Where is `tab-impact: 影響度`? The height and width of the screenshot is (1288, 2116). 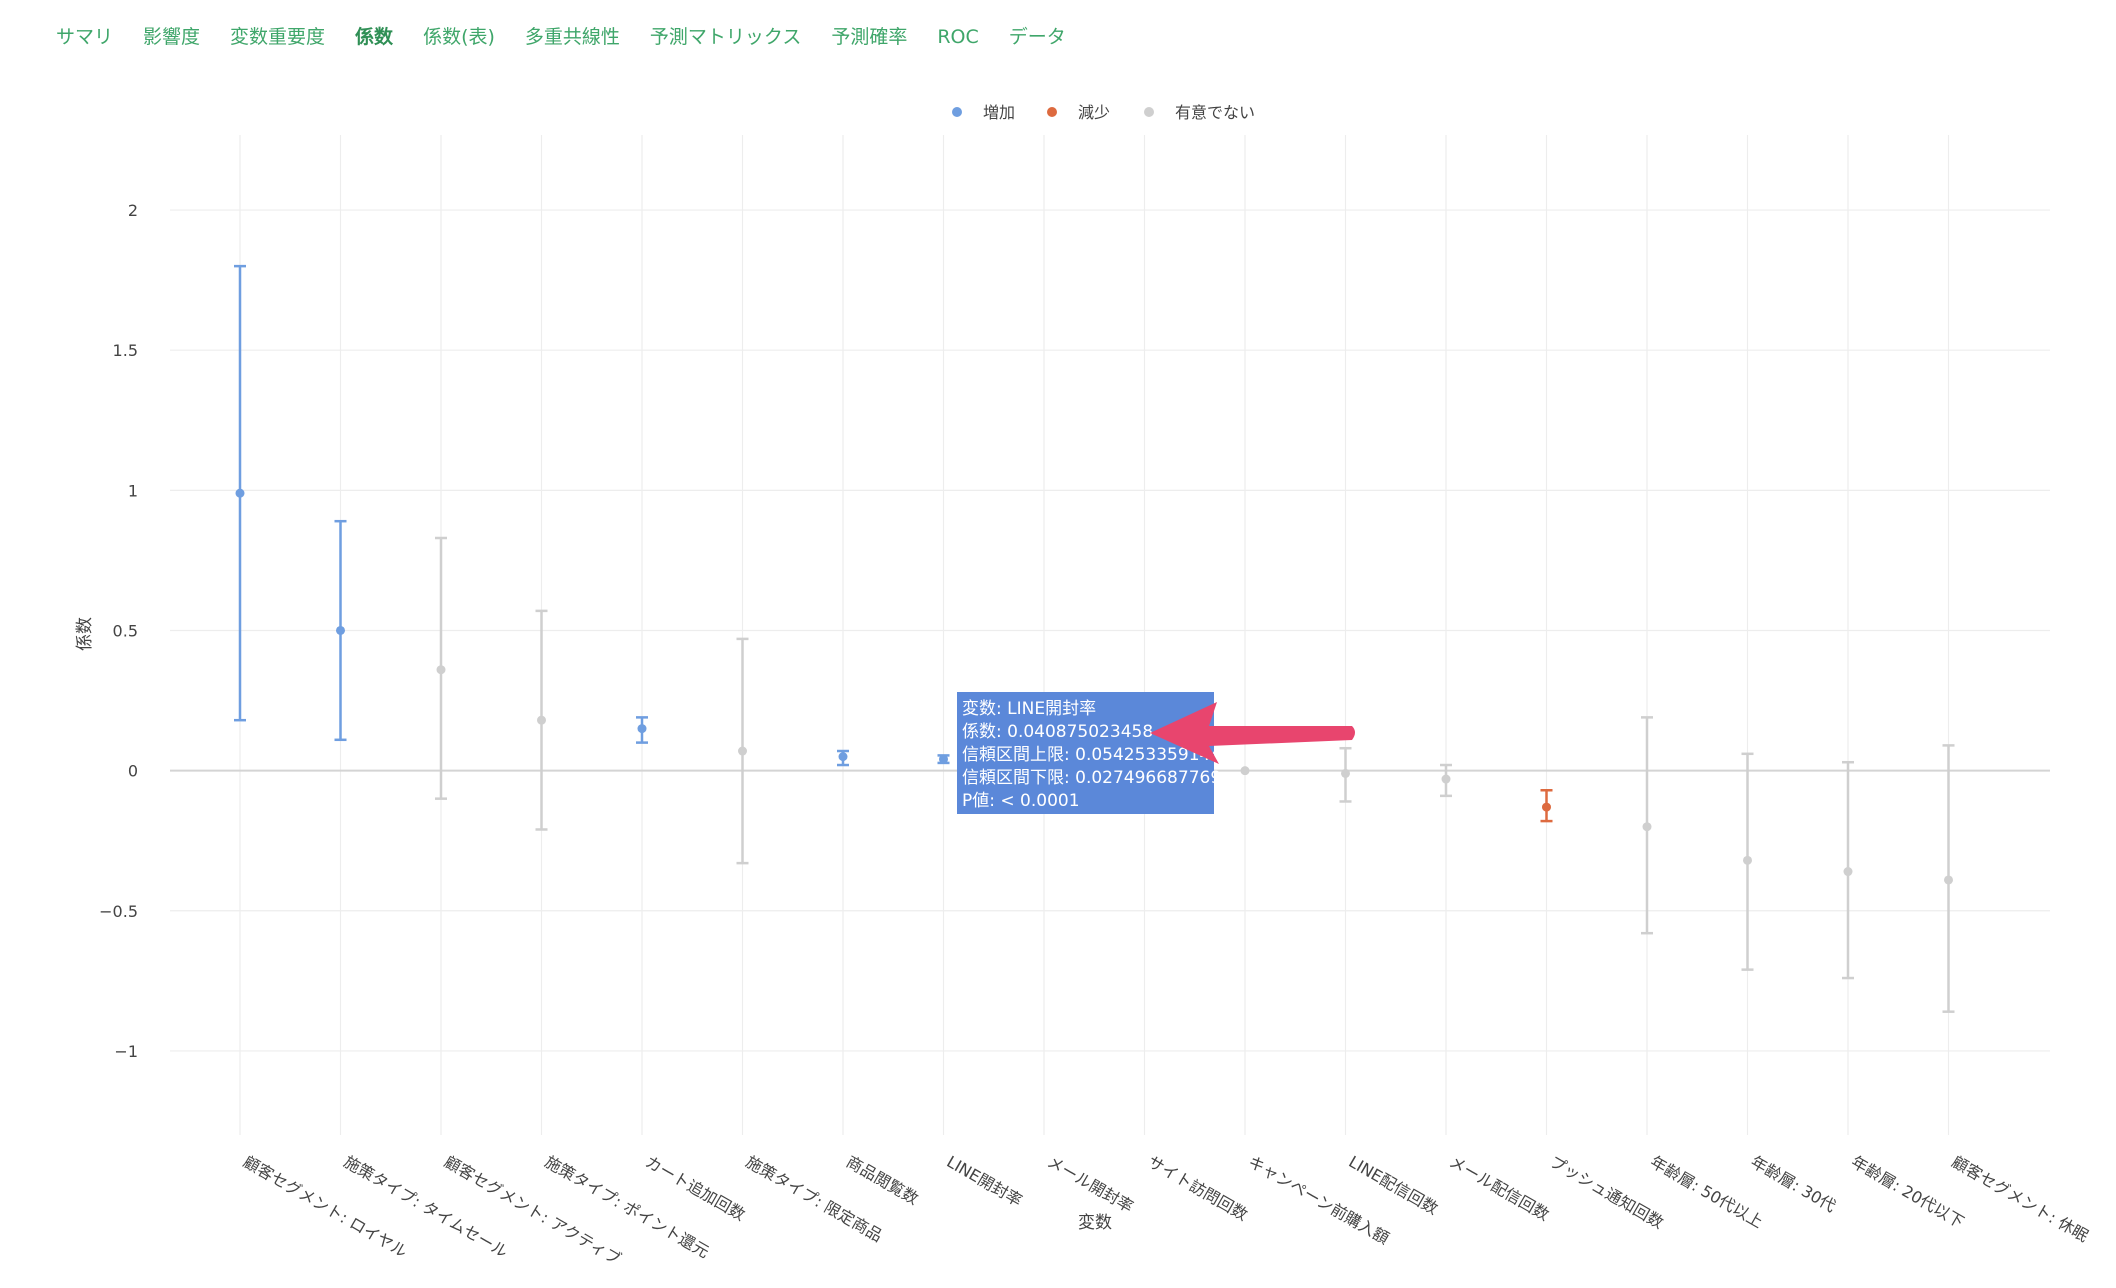
tab-impact: 影響度 is located at coordinates (172, 37).